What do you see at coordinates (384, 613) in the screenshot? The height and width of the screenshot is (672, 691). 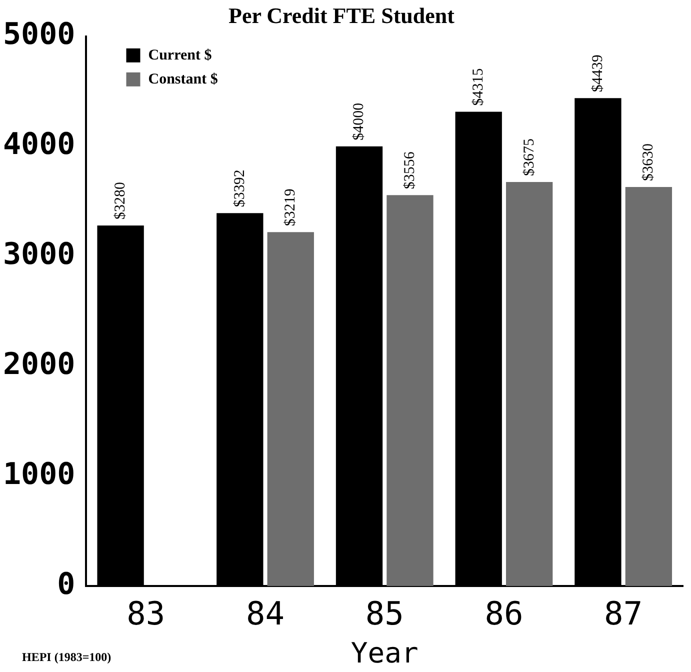 I see `x-tick-label: 85` at bounding box center [384, 613].